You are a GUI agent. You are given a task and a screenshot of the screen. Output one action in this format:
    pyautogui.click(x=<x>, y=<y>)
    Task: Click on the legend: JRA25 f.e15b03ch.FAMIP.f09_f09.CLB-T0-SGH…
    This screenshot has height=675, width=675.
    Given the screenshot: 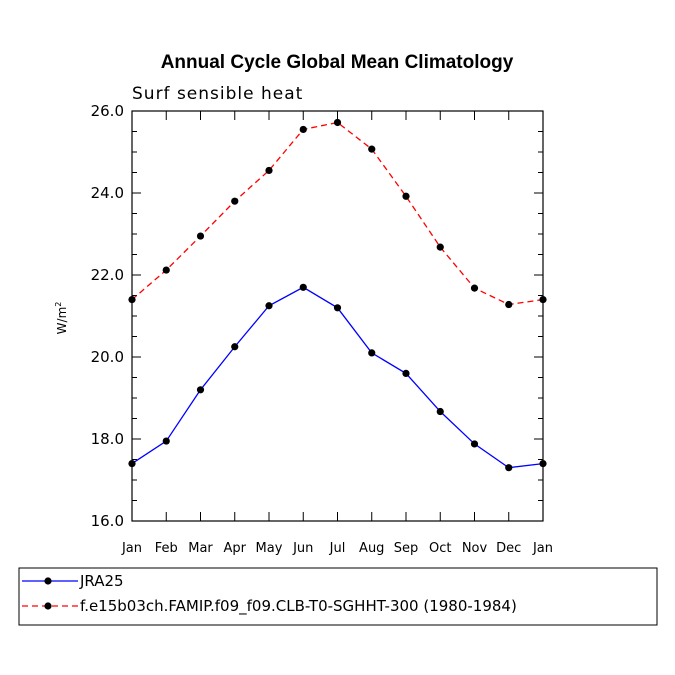 What is the action you would take?
    pyautogui.click(x=269, y=594)
    